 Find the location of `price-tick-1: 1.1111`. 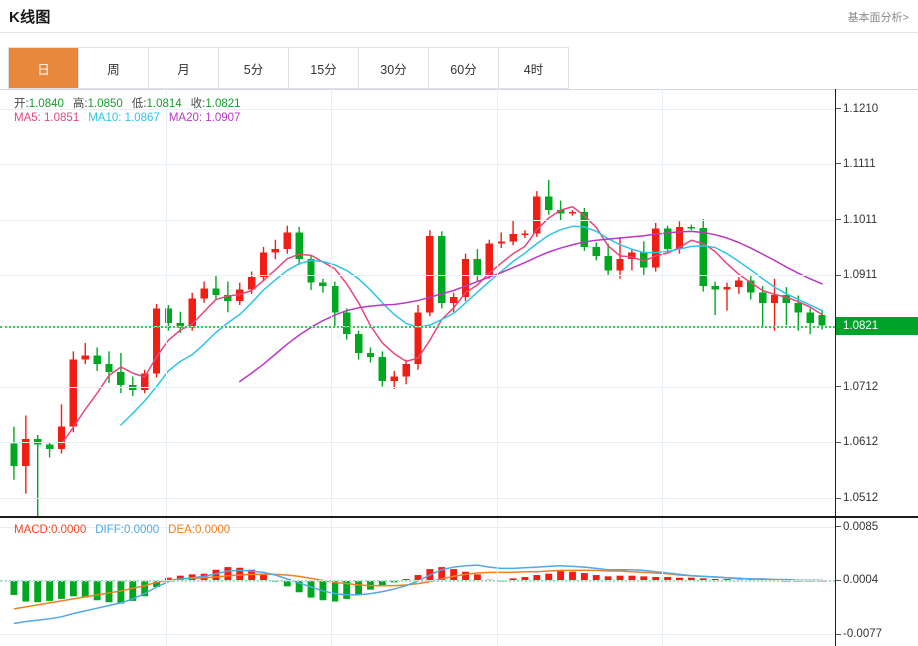

price-tick-1: 1.1111 is located at coordinates (877, 164).